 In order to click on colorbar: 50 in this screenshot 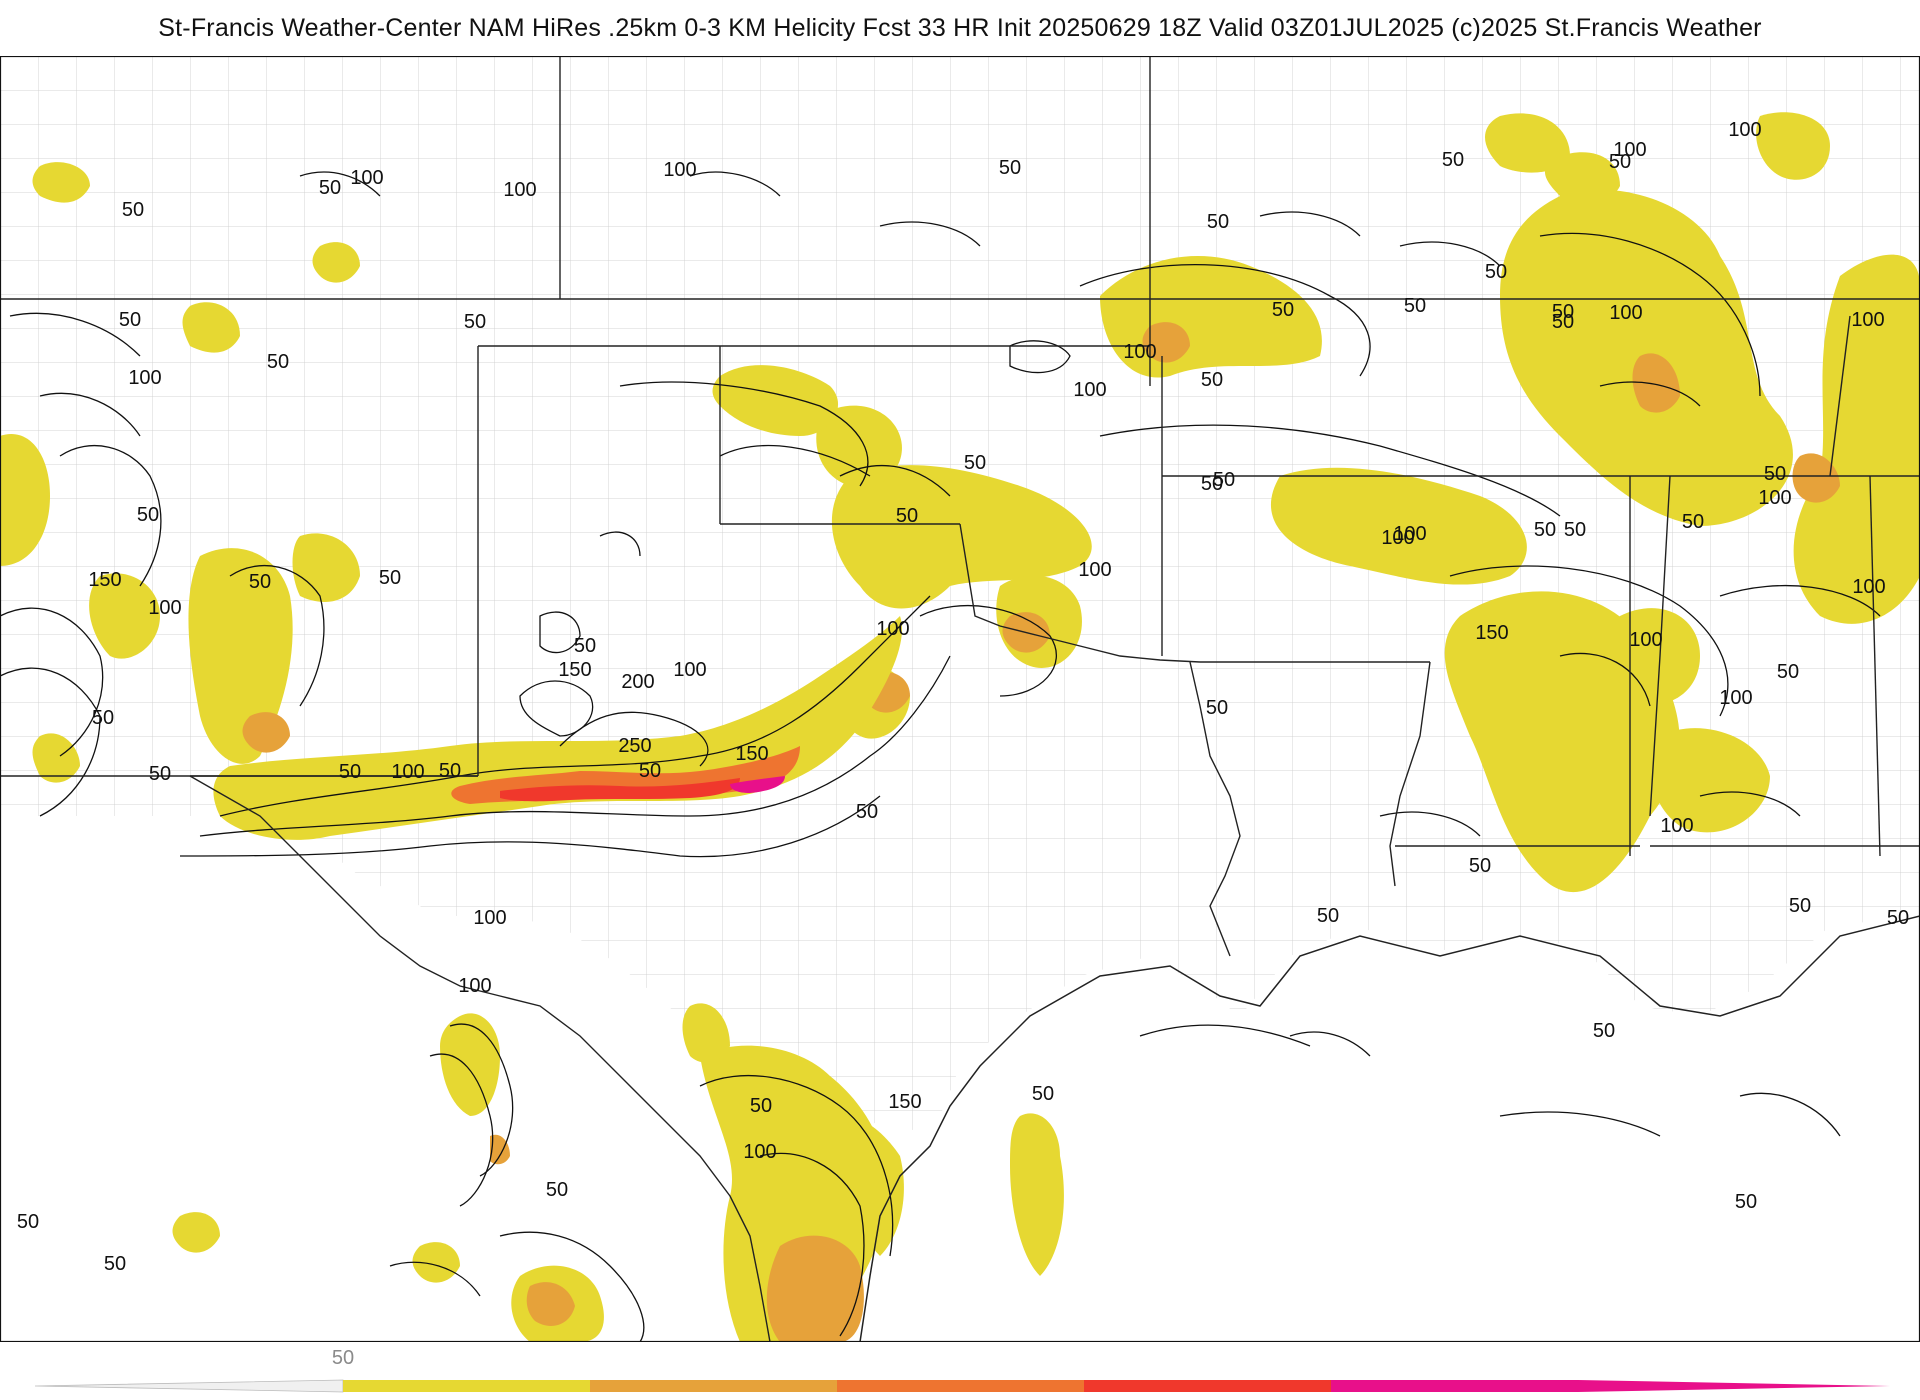, I will do `click(960, 1371)`.